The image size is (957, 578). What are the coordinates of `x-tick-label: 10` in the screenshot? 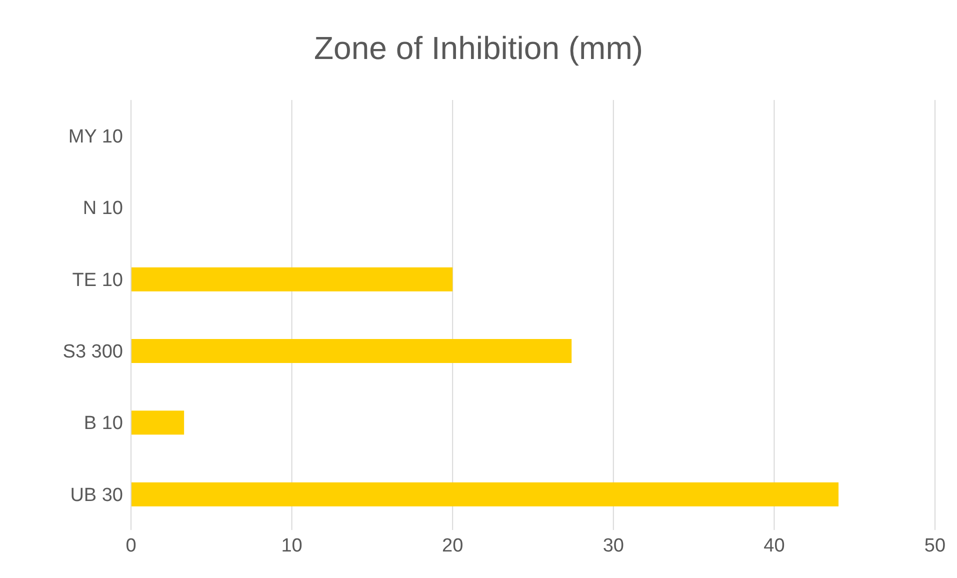 It's located at (291, 545).